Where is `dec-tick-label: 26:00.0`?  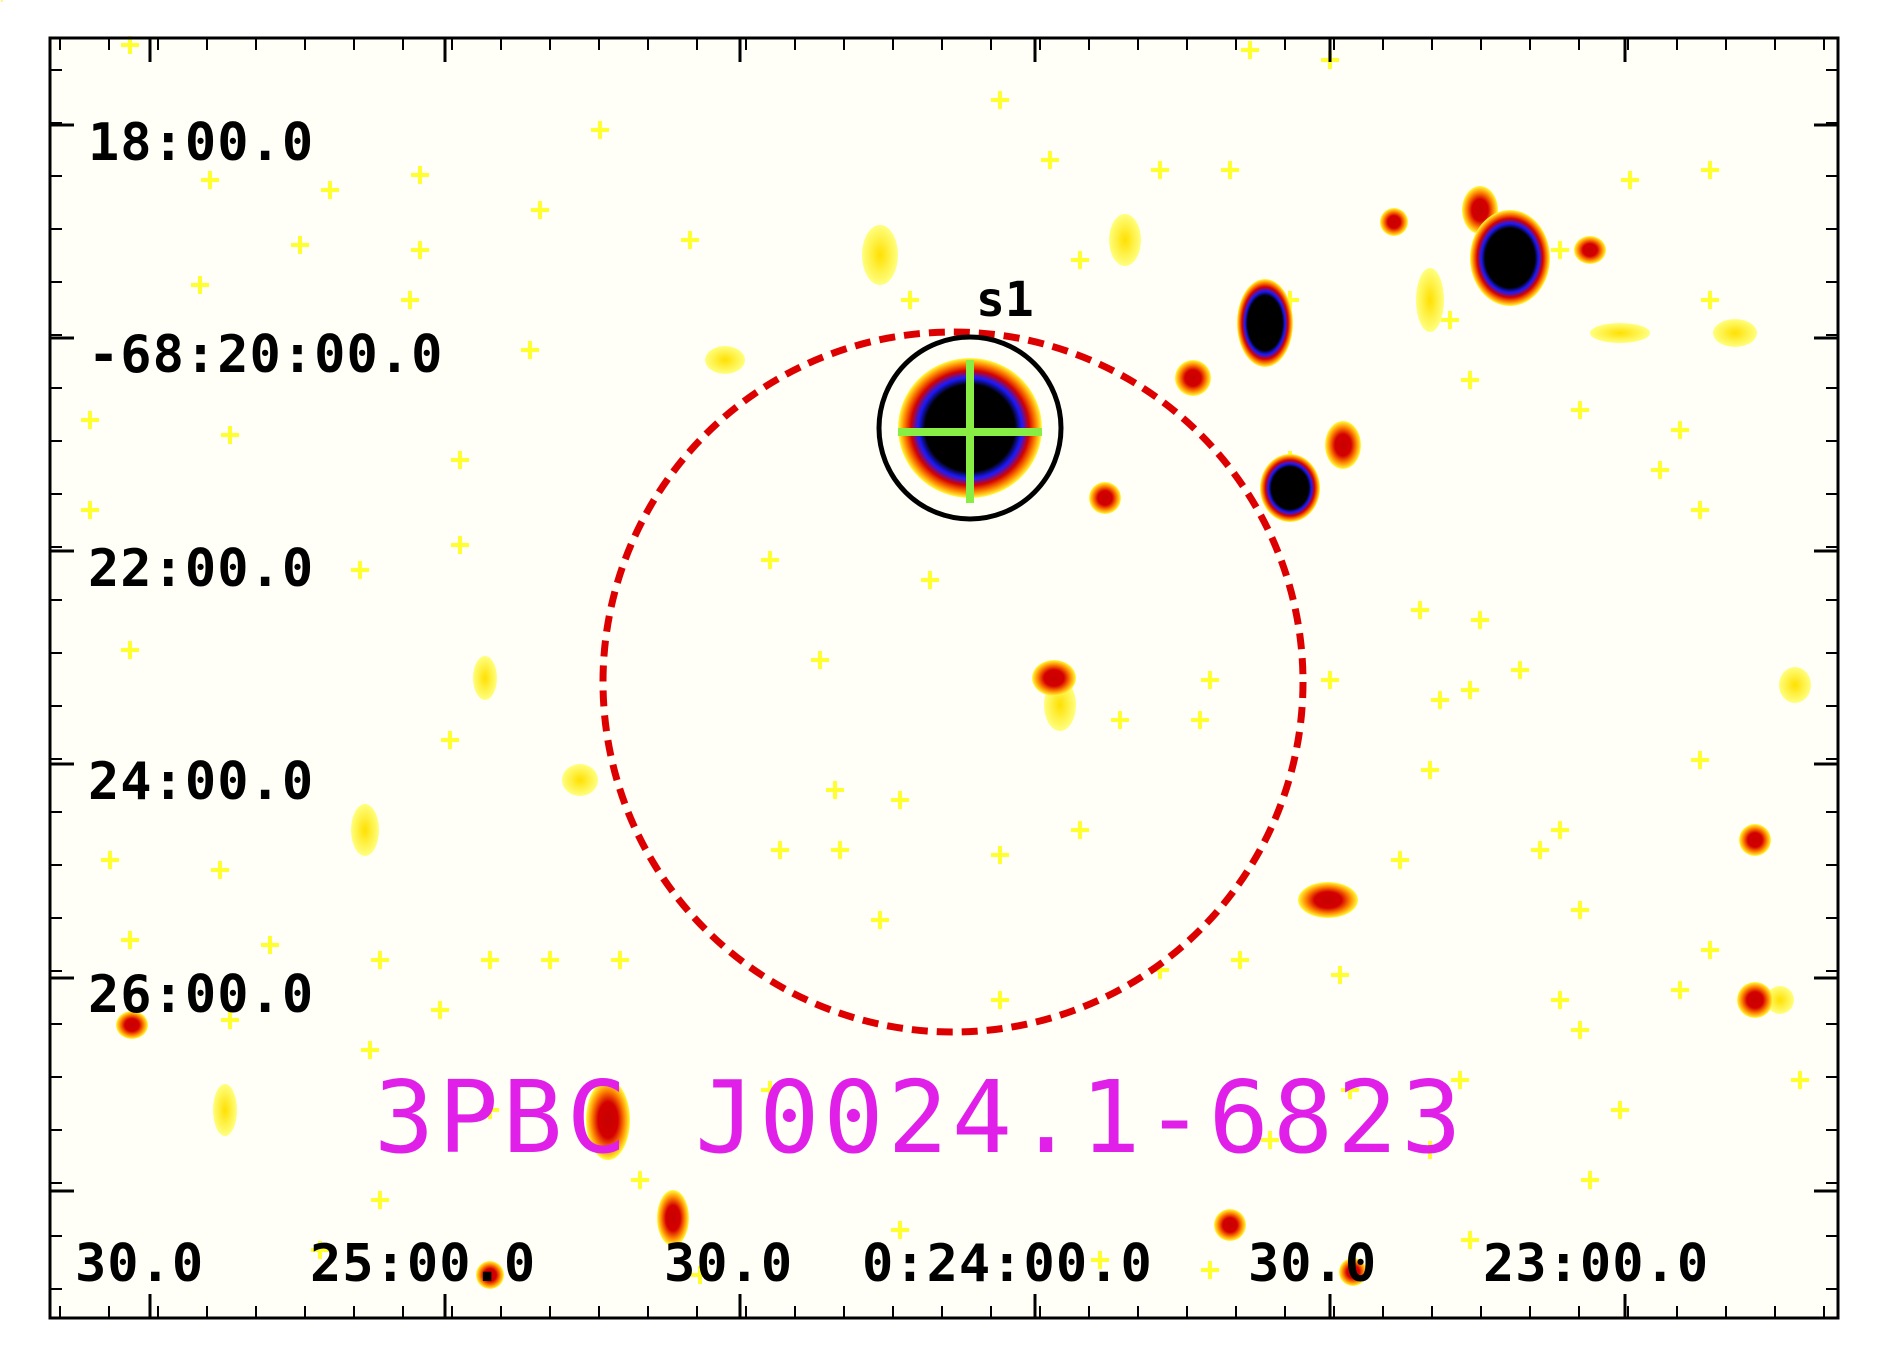 dec-tick-label: 26:00.0 is located at coordinates (201, 995).